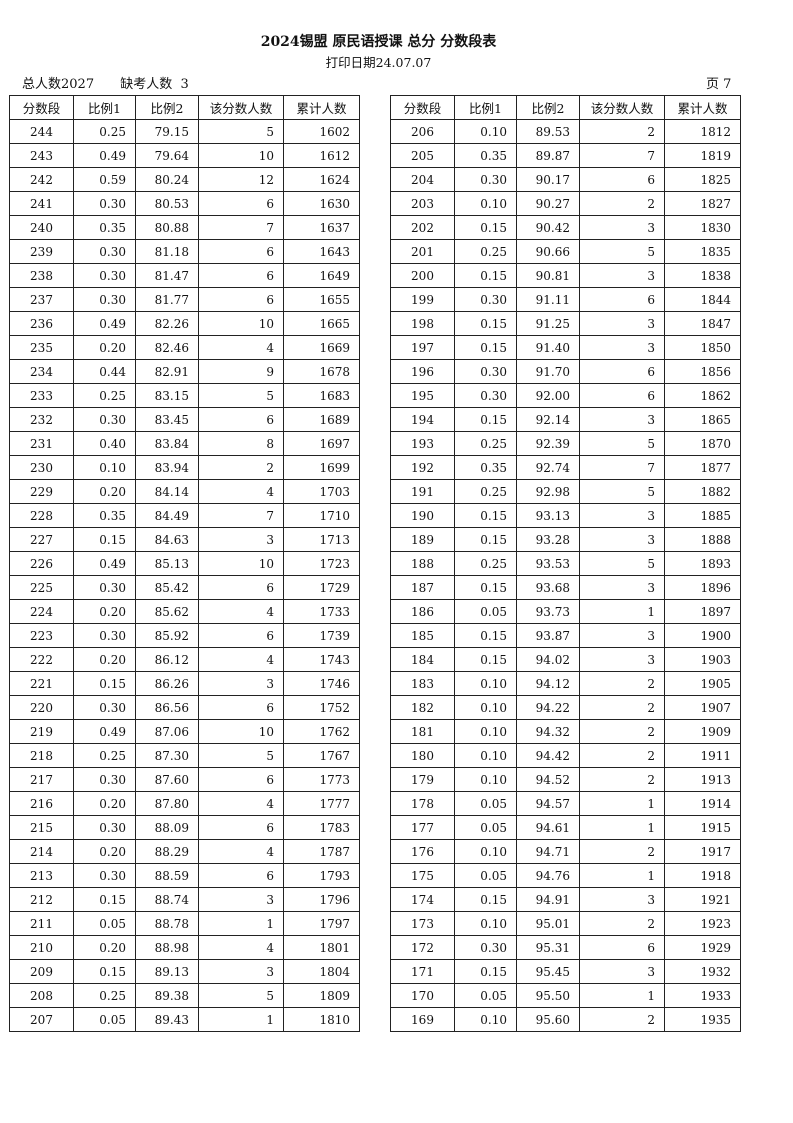  Describe the element at coordinates (622, 803) in the screenshot. I see `count-cell: 1` at that location.